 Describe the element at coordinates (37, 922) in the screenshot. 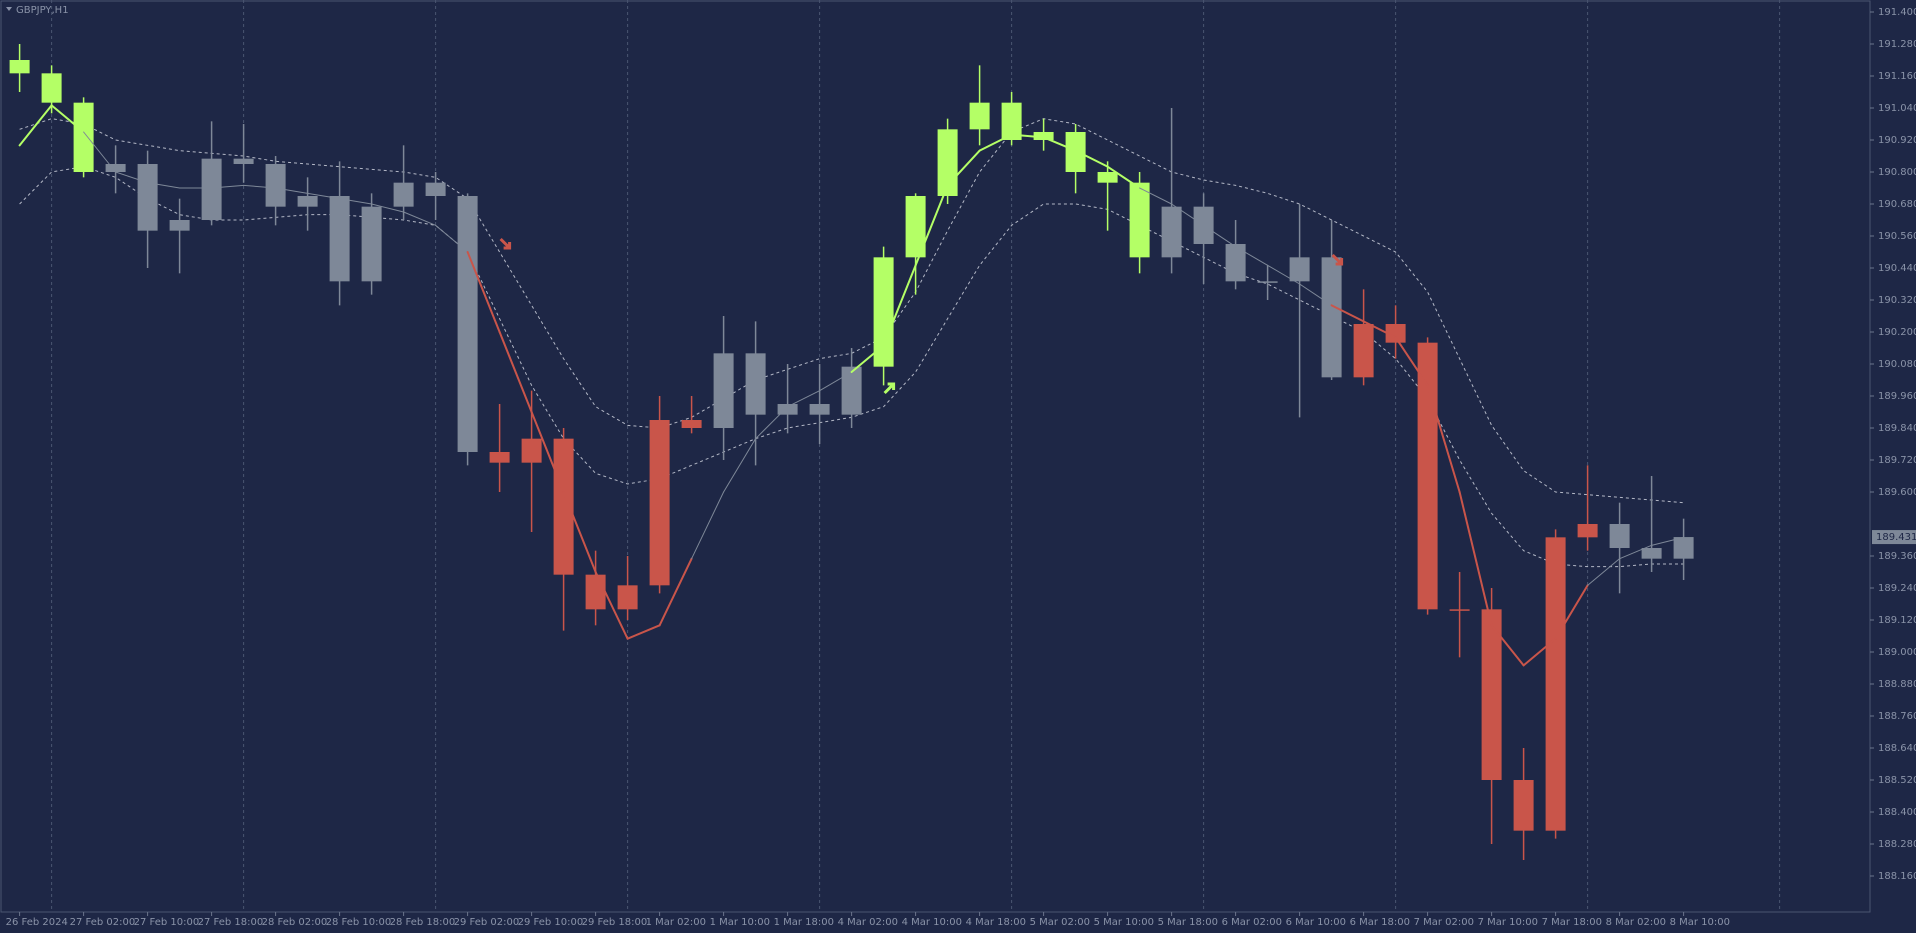

I see `x-tick-label: 26 Feb 2024` at that location.